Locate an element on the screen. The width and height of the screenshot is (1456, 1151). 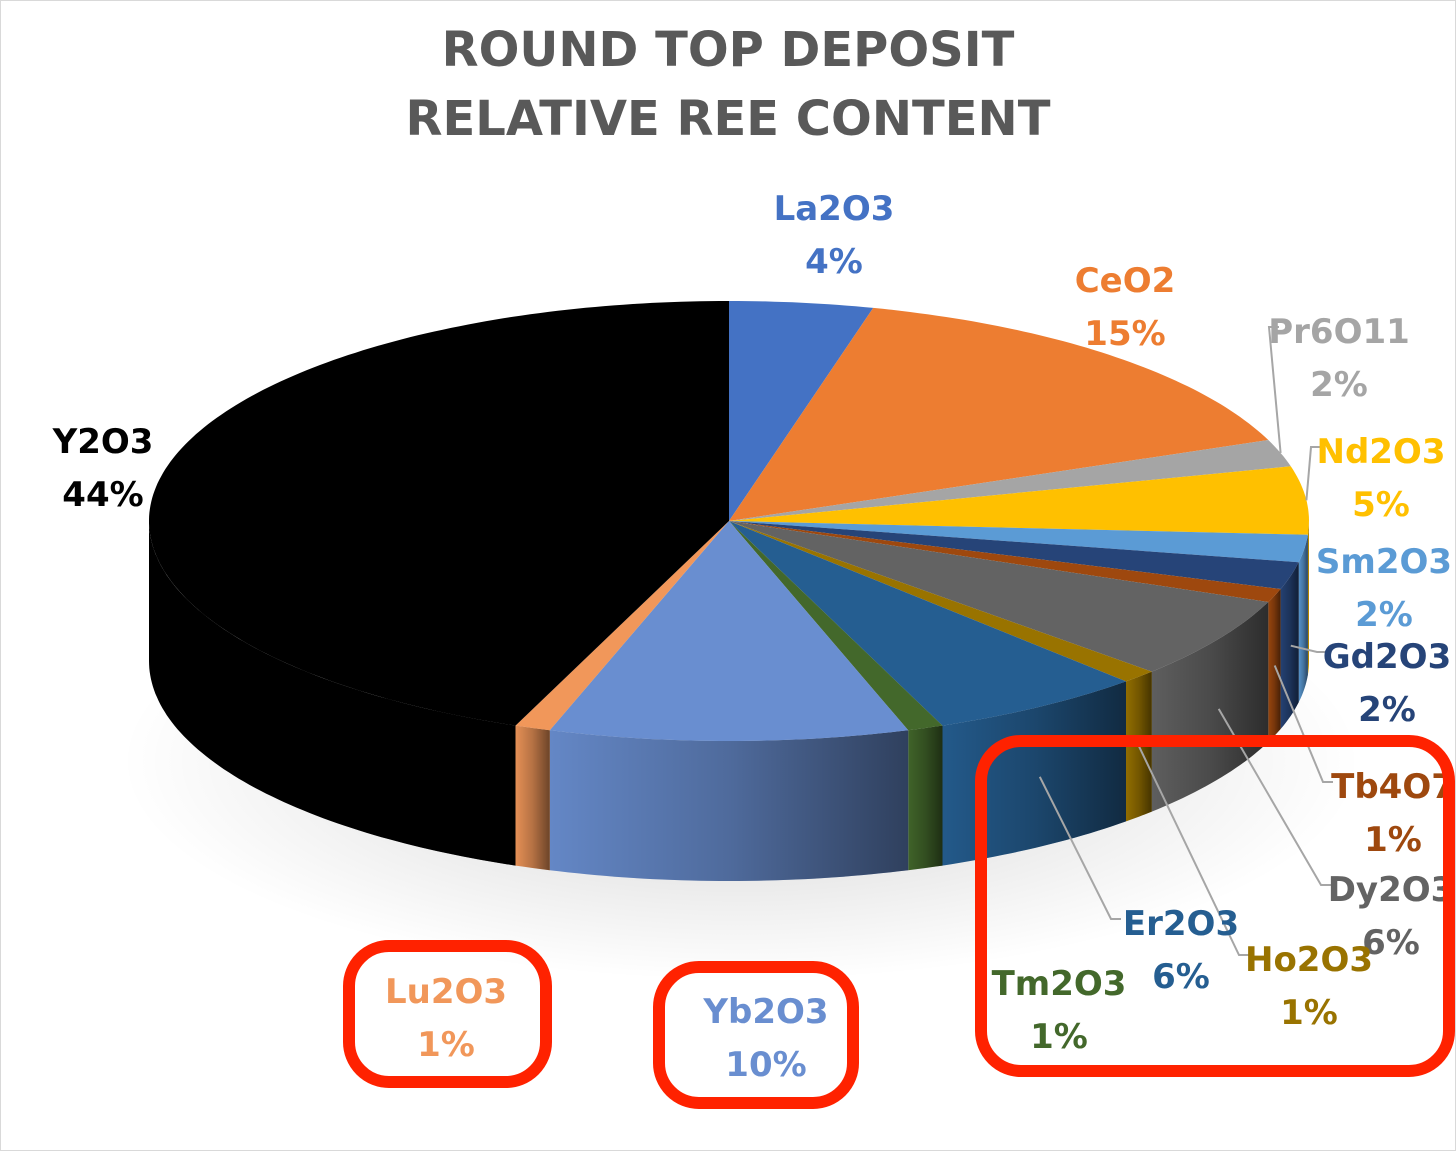
data-label-pct-nd2o3: 5% is located at coordinates (1381, 505).